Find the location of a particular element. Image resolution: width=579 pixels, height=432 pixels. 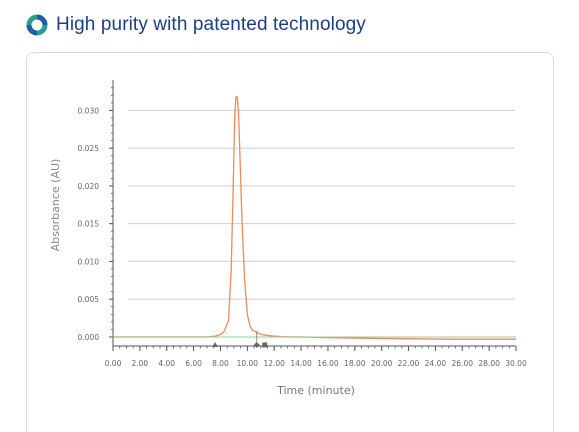

page-title: High purity with patented technology is located at coordinates (211, 24).